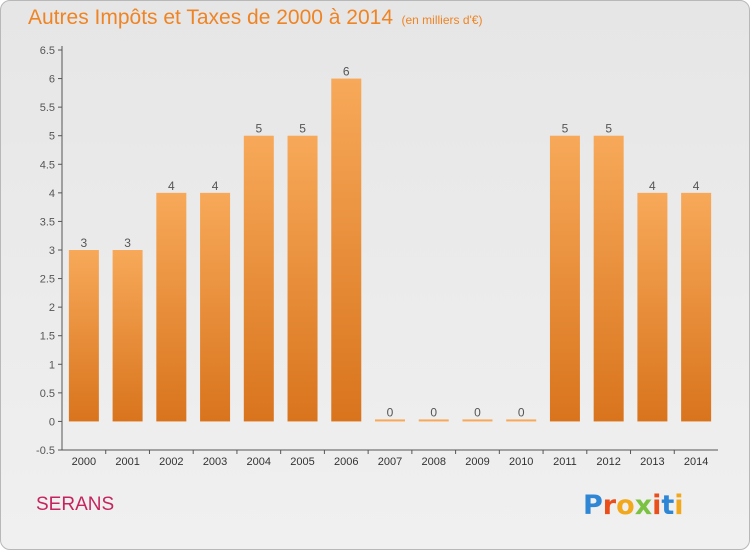 Image resolution: width=750 pixels, height=550 pixels. I want to click on y-tick-label: 1.5, so click(47, 337).